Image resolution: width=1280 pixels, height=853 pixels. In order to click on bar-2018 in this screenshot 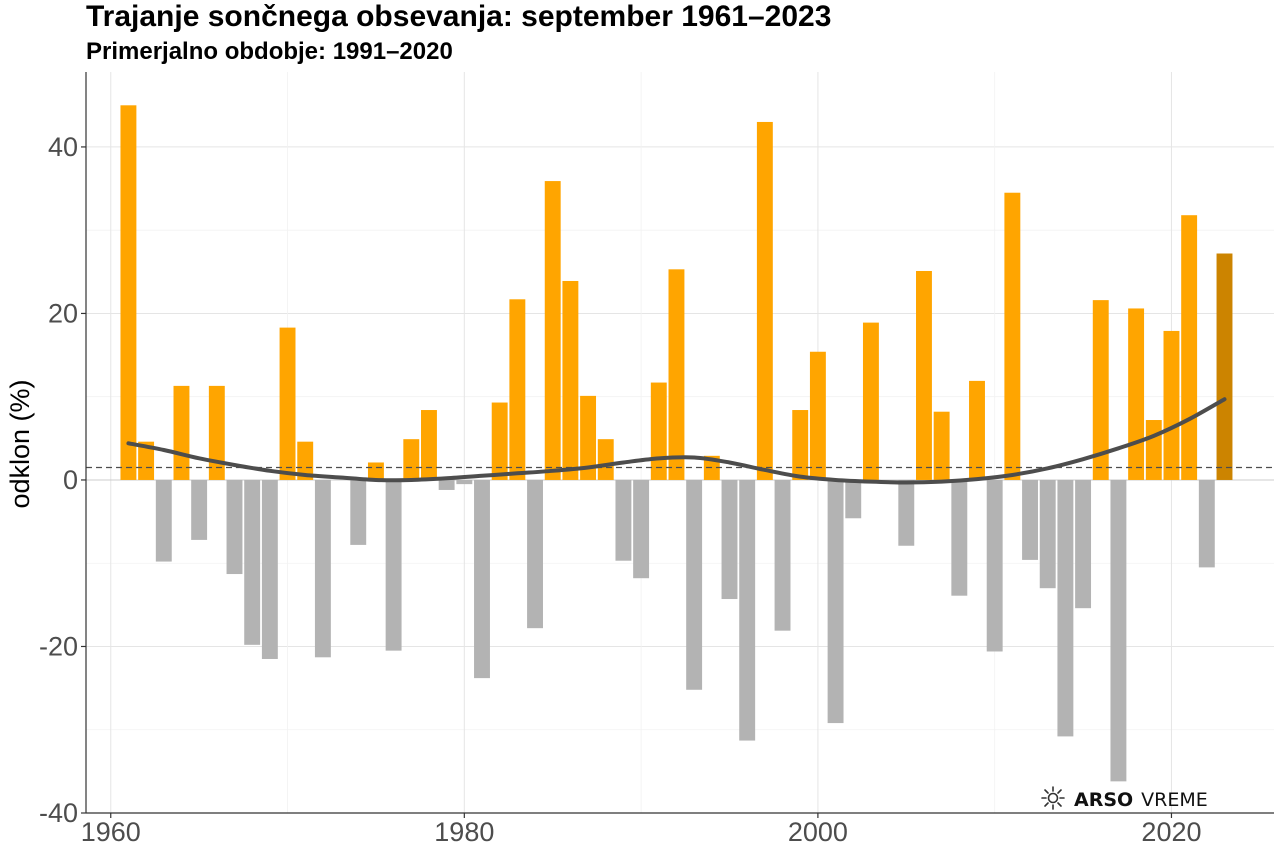, I will do `click(1136, 394)`.